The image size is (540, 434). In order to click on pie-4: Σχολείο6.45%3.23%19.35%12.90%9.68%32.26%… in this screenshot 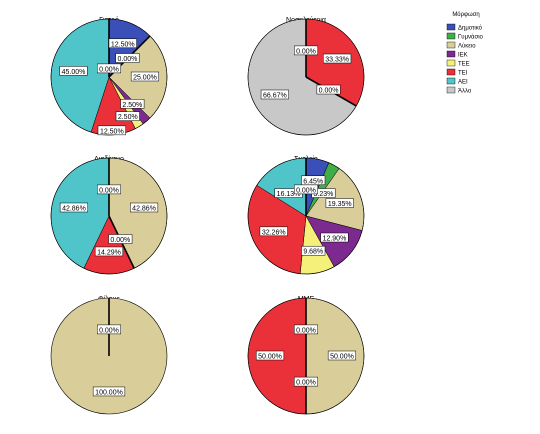, I will do `click(306, 215)`.